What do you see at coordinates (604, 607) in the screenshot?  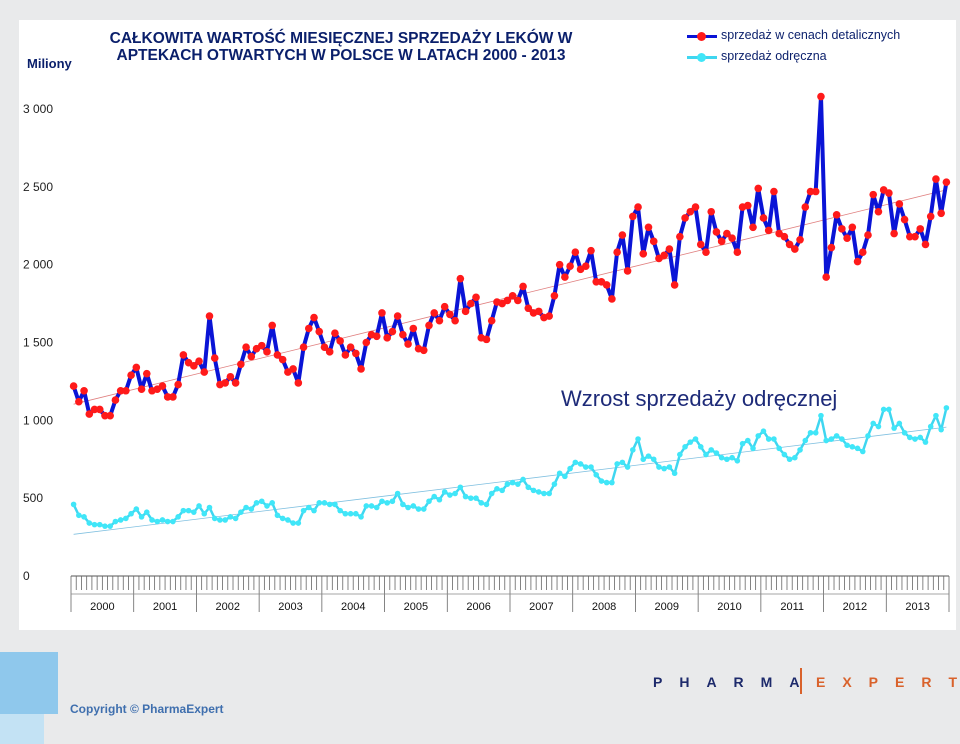 I see `x-year-label: 2008` at bounding box center [604, 607].